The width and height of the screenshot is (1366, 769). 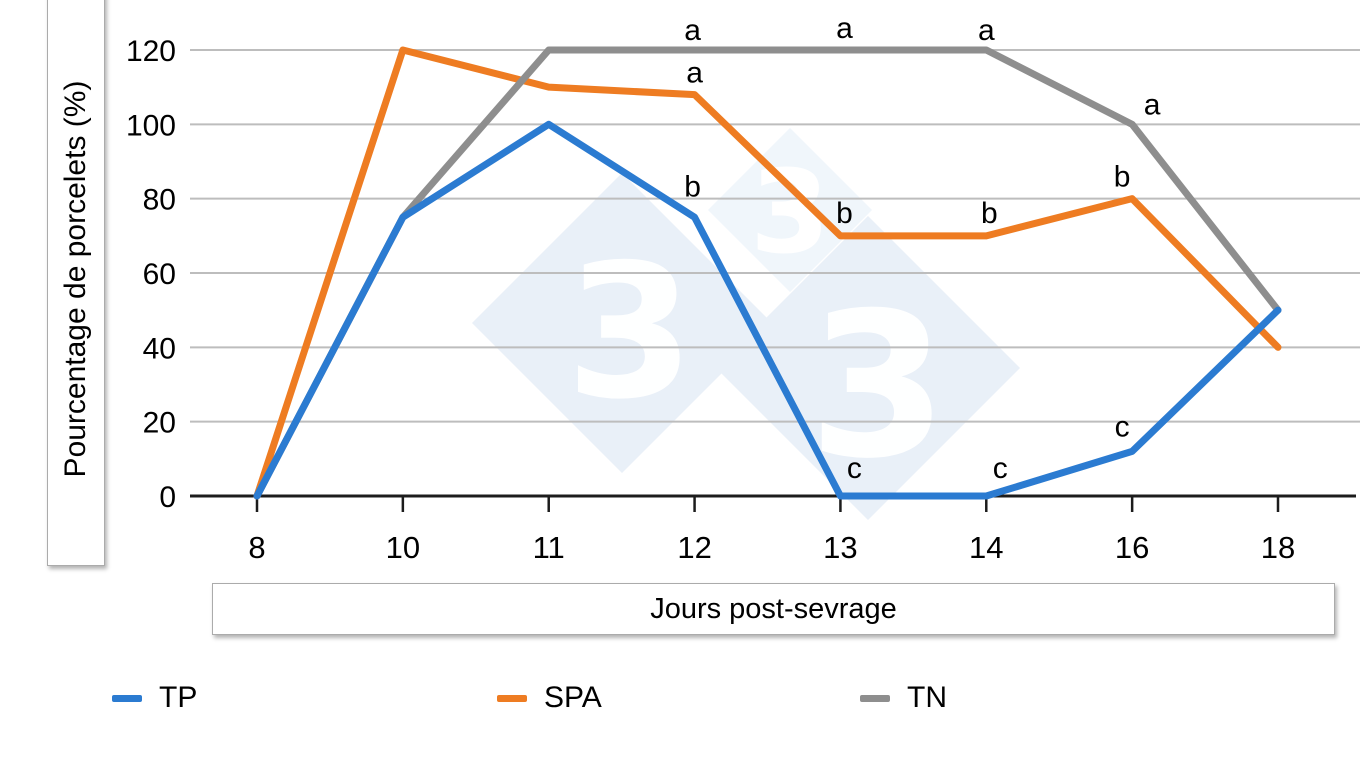 I want to click on y-axis-label-box: Pourcentage de porcelets (%), so click(x=76, y=283).